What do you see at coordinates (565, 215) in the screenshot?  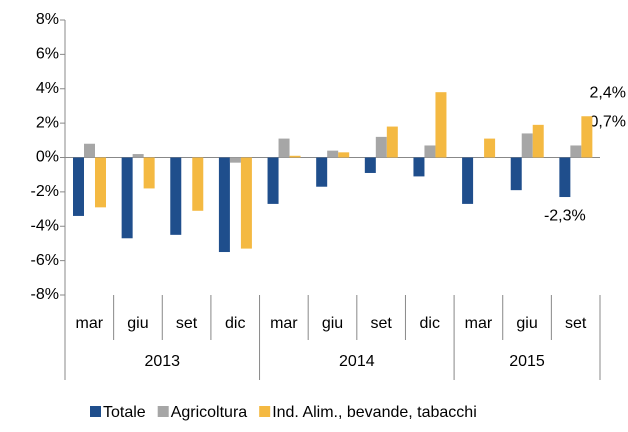 I see `data-label: -2,3%` at bounding box center [565, 215].